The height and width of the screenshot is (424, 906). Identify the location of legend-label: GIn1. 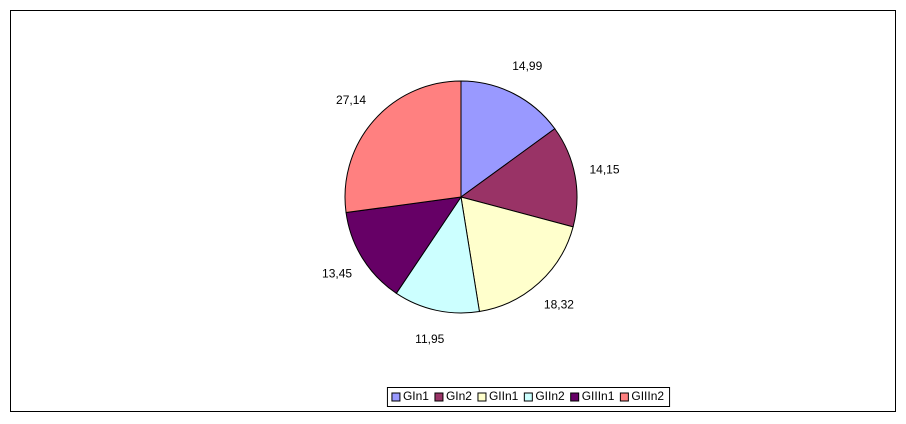
(416, 396).